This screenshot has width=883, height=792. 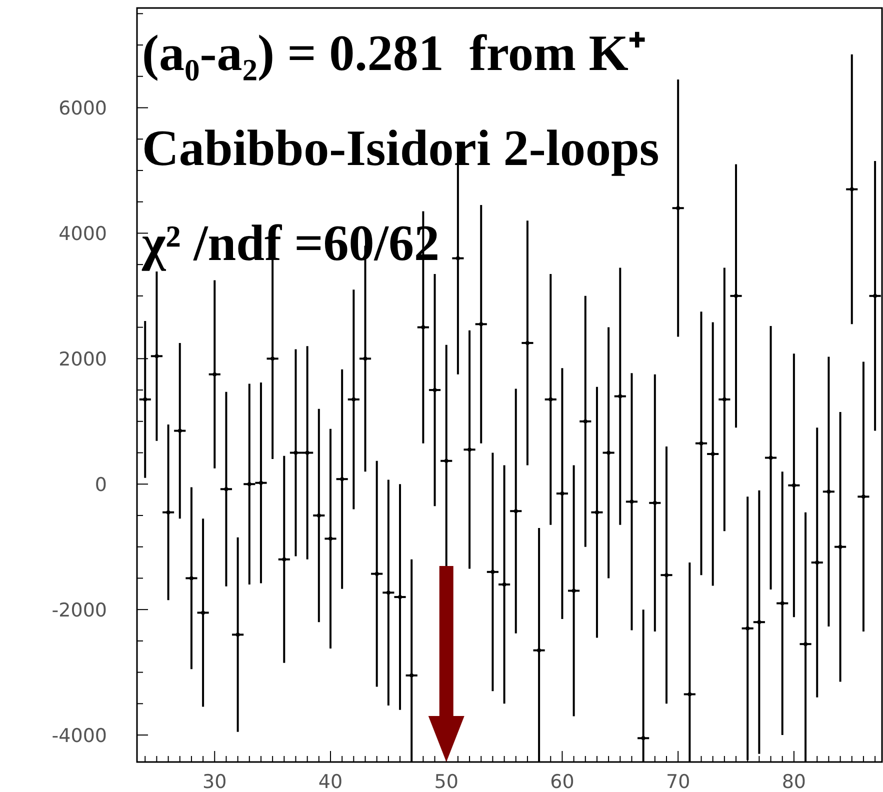 I want to click on y-tick-label: -2000, so click(x=79, y=611).